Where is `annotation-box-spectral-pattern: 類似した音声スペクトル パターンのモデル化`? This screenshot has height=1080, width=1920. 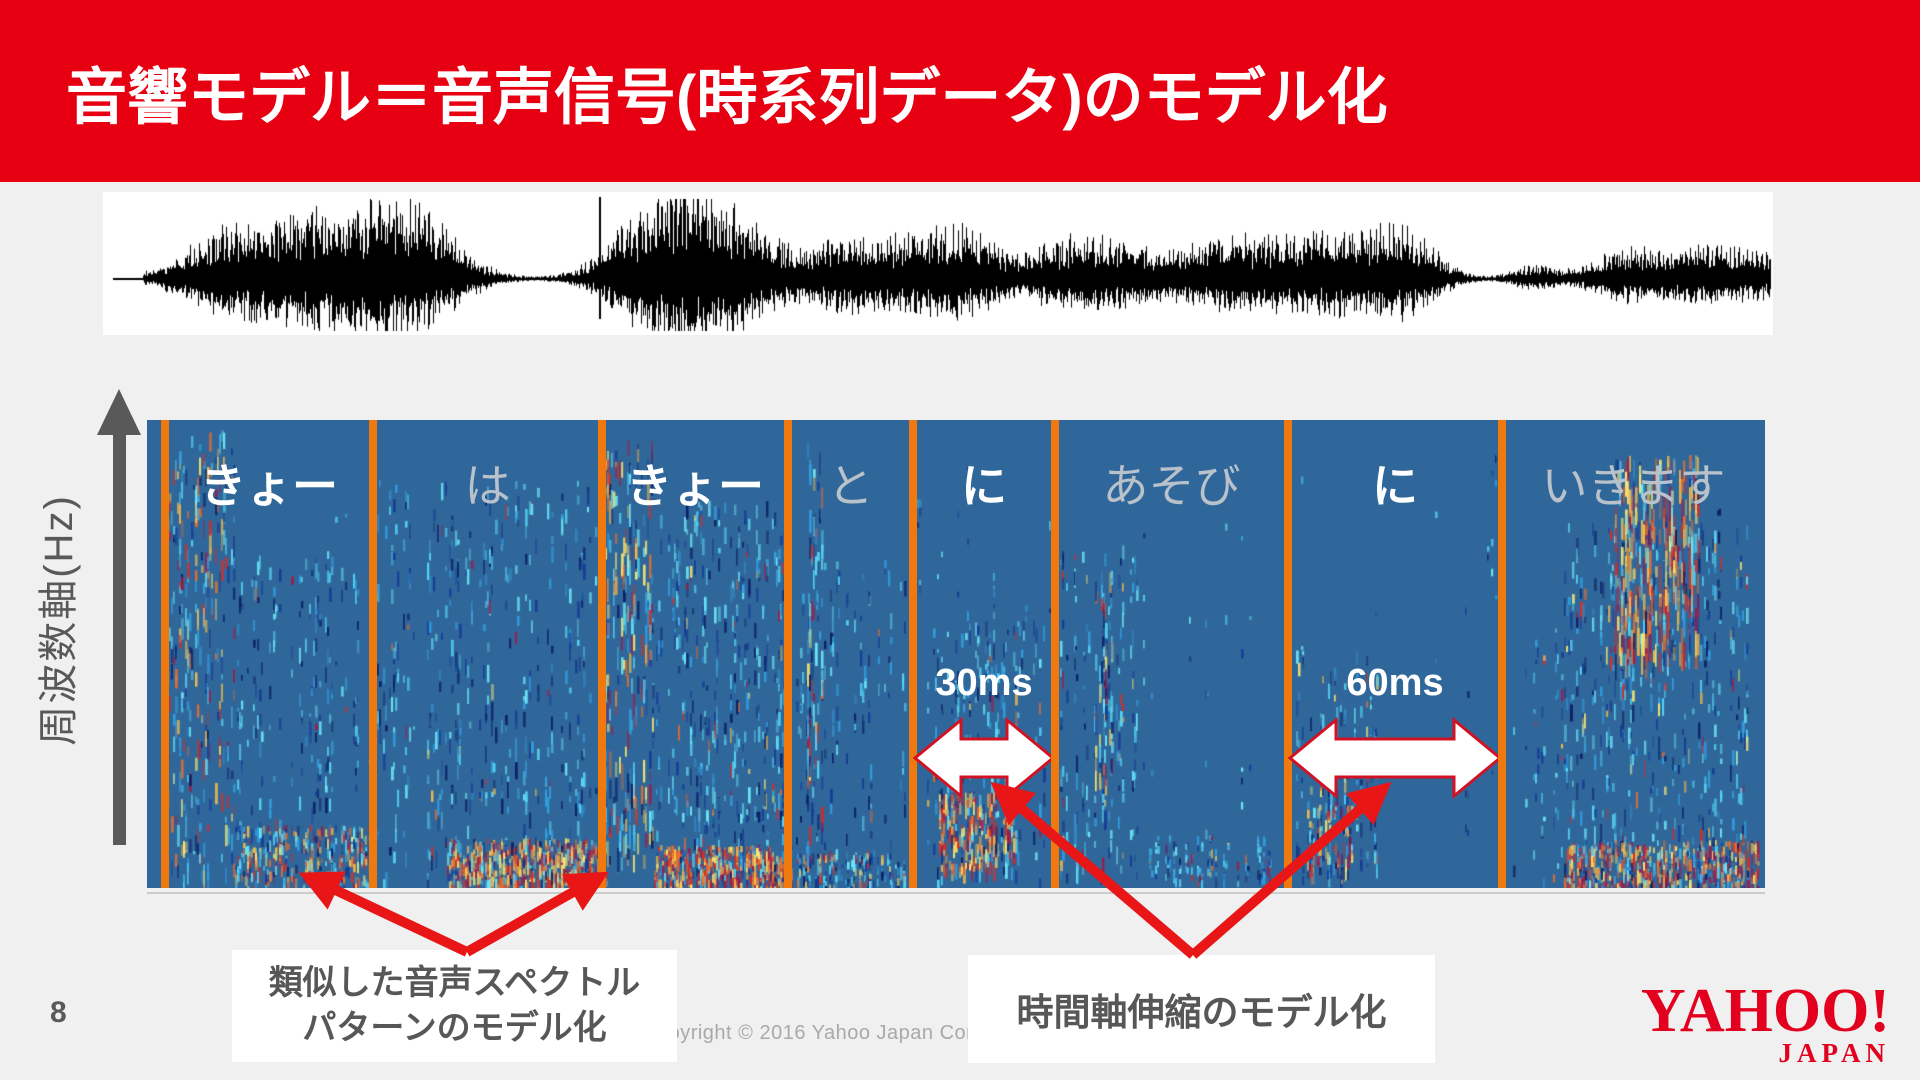 annotation-box-spectral-pattern: 類似した音声スペクトル パターンのモデル化 is located at coordinates (454, 1006).